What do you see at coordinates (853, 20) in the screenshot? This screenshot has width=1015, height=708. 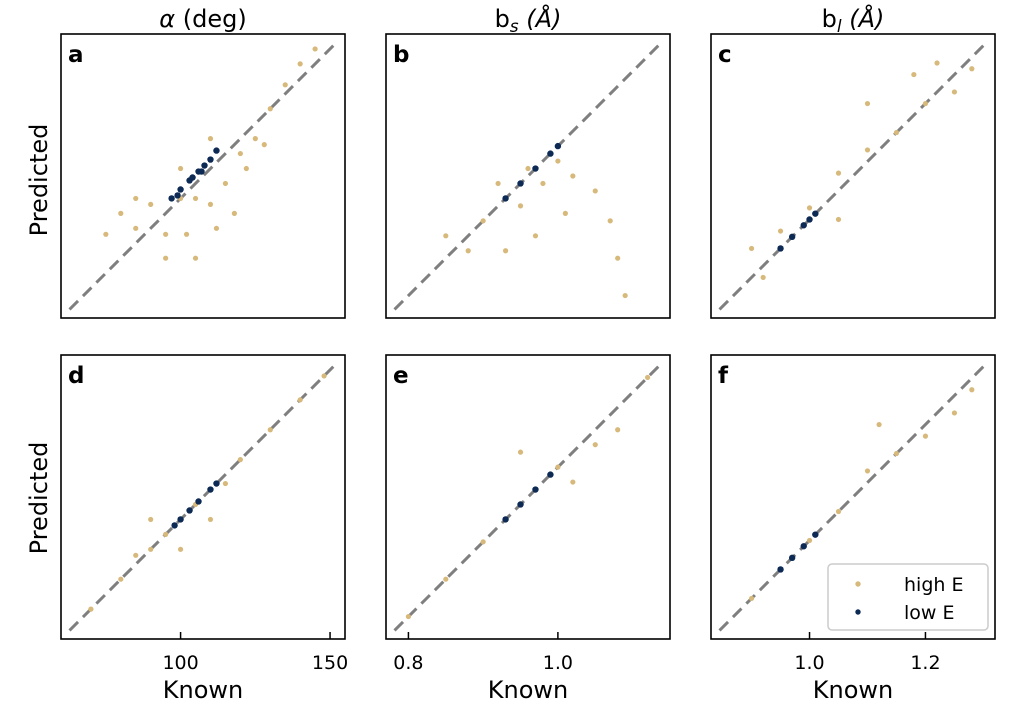 I see `column-title-bl: bl (Å)` at bounding box center [853, 20].